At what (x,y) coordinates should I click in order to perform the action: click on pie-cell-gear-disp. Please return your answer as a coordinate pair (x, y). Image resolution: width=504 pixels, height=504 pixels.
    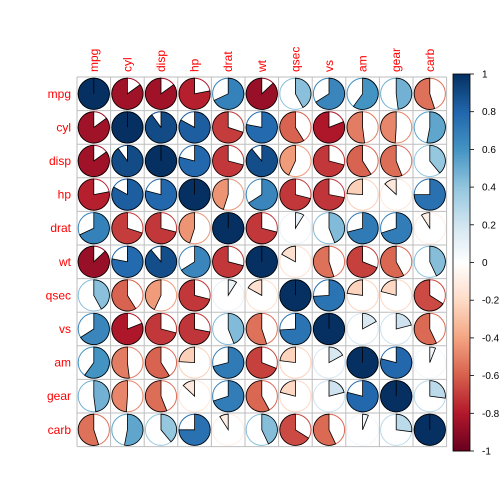
    Looking at the image, I should click on (161, 396).